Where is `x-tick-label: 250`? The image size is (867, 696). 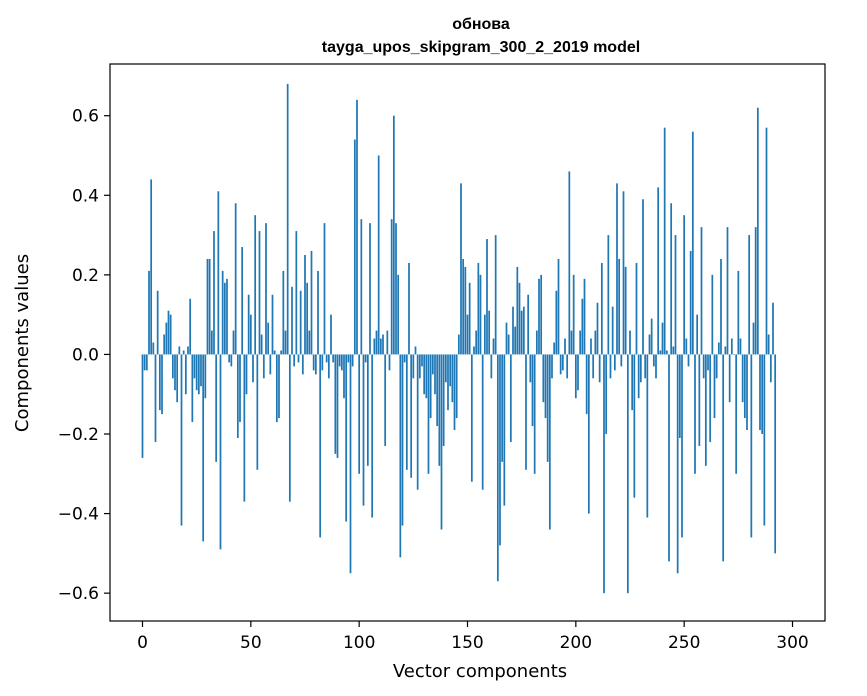
x-tick-label: 250 is located at coordinates (684, 643).